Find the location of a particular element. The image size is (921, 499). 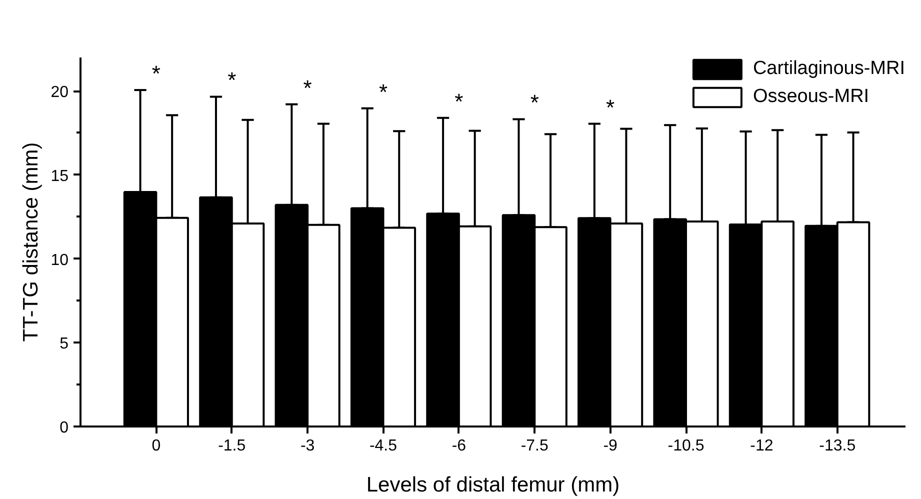

x-tick-label: -3 is located at coordinates (307, 446).